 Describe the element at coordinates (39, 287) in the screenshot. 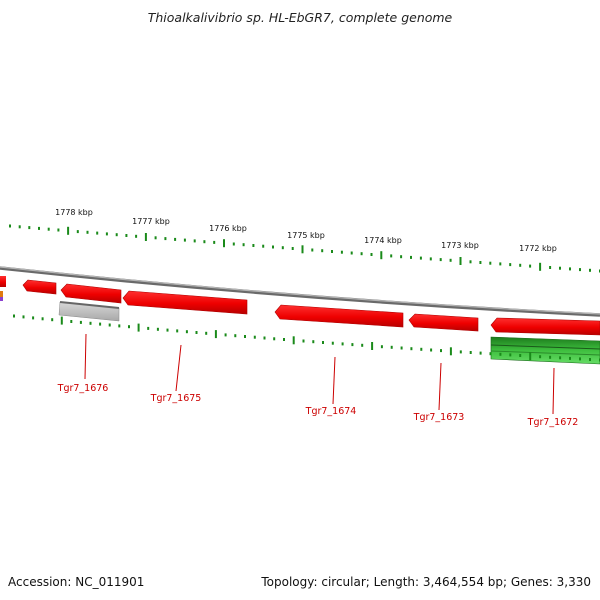

I see `gene-arrow-small` at that location.